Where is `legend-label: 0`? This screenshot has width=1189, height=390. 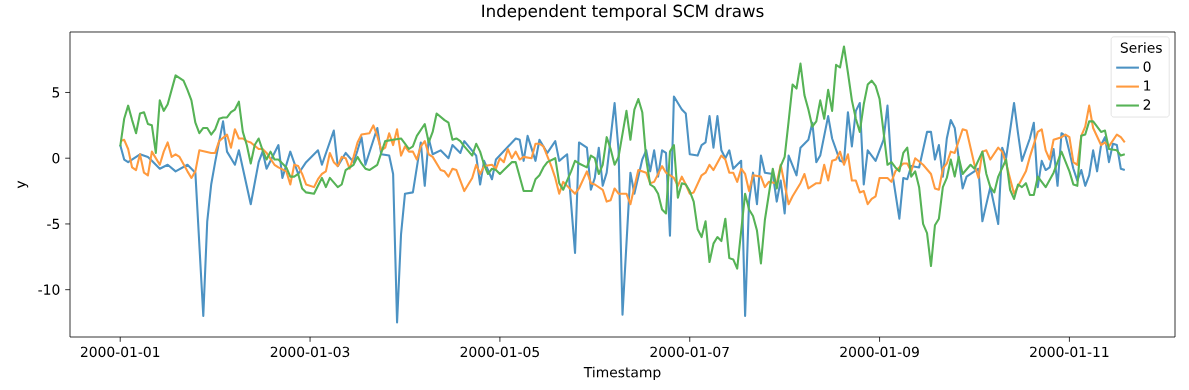 legend-label: 0 is located at coordinates (1147, 66).